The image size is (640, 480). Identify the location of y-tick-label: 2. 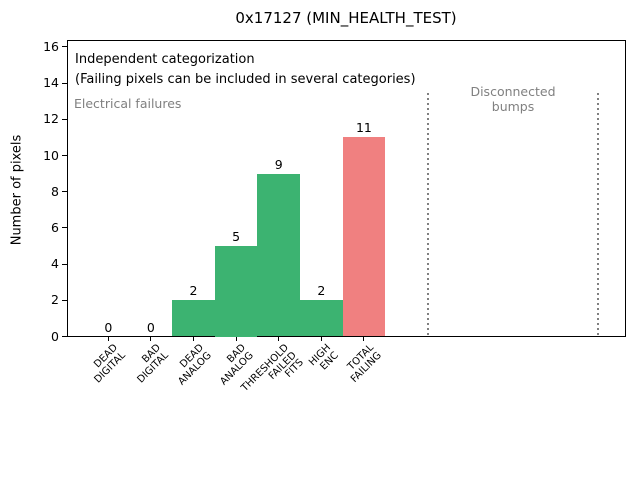
(55, 300).